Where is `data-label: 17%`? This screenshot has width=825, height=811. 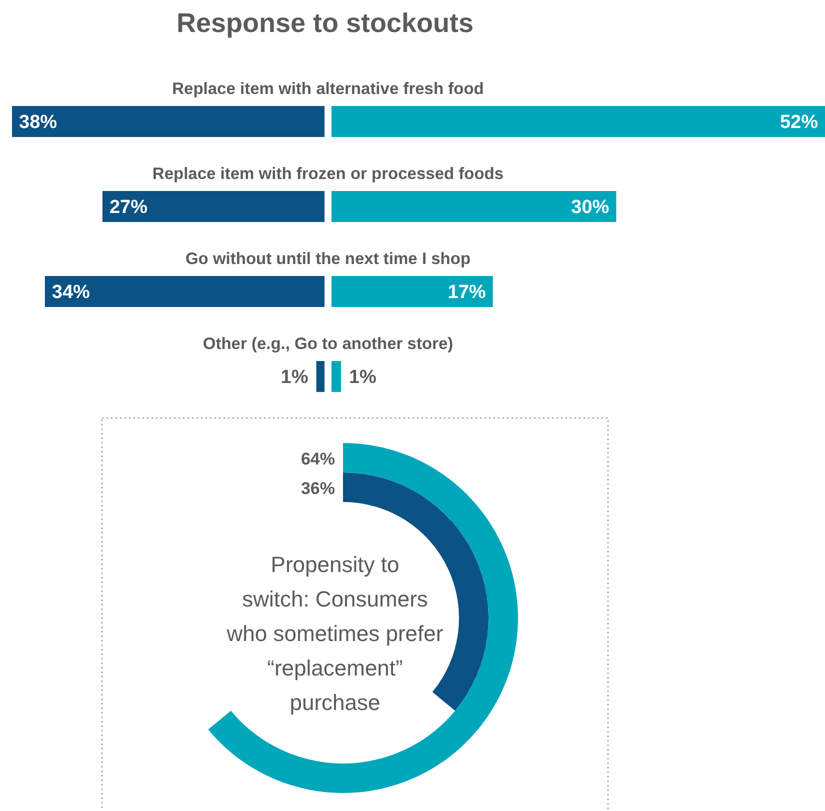 data-label: 17% is located at coordinates (467, 292).